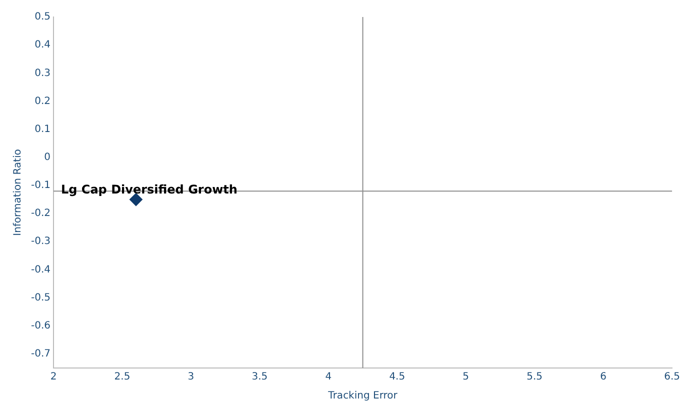 Image resolution: width=691 pixels, height=414 pixels. What do you see at coordinates (42, 129) in the screenshot?
I see `y-tick-label: 0.1` at bounding box center [42, 129].